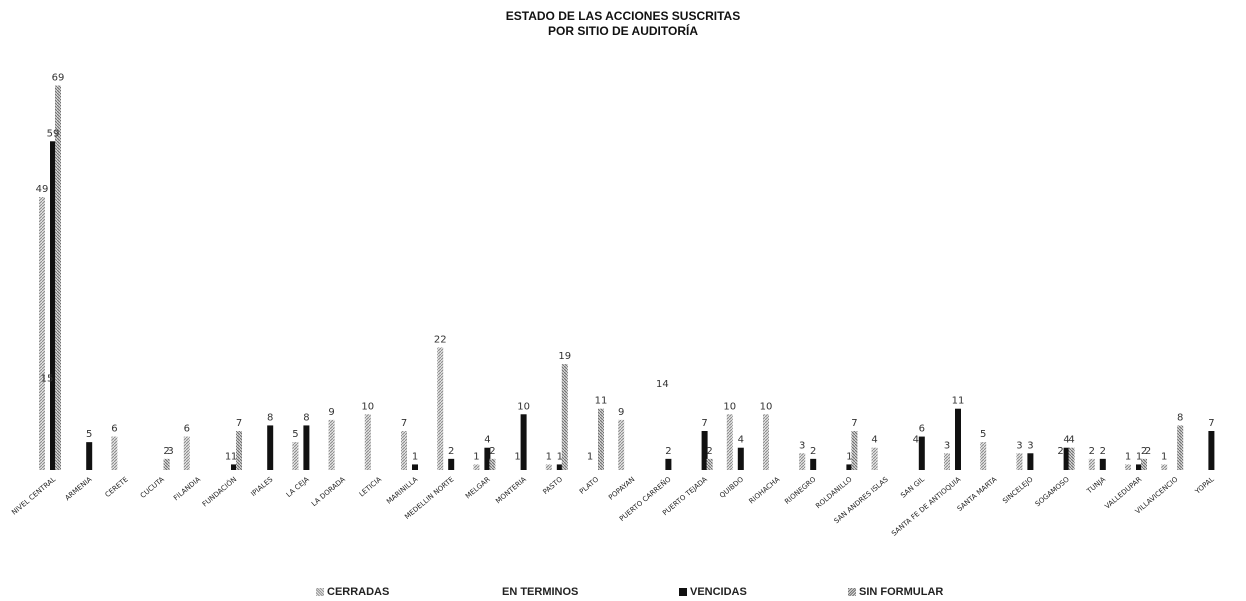  I want to click on bar-vencidas-ipiales, so click(270, 447).